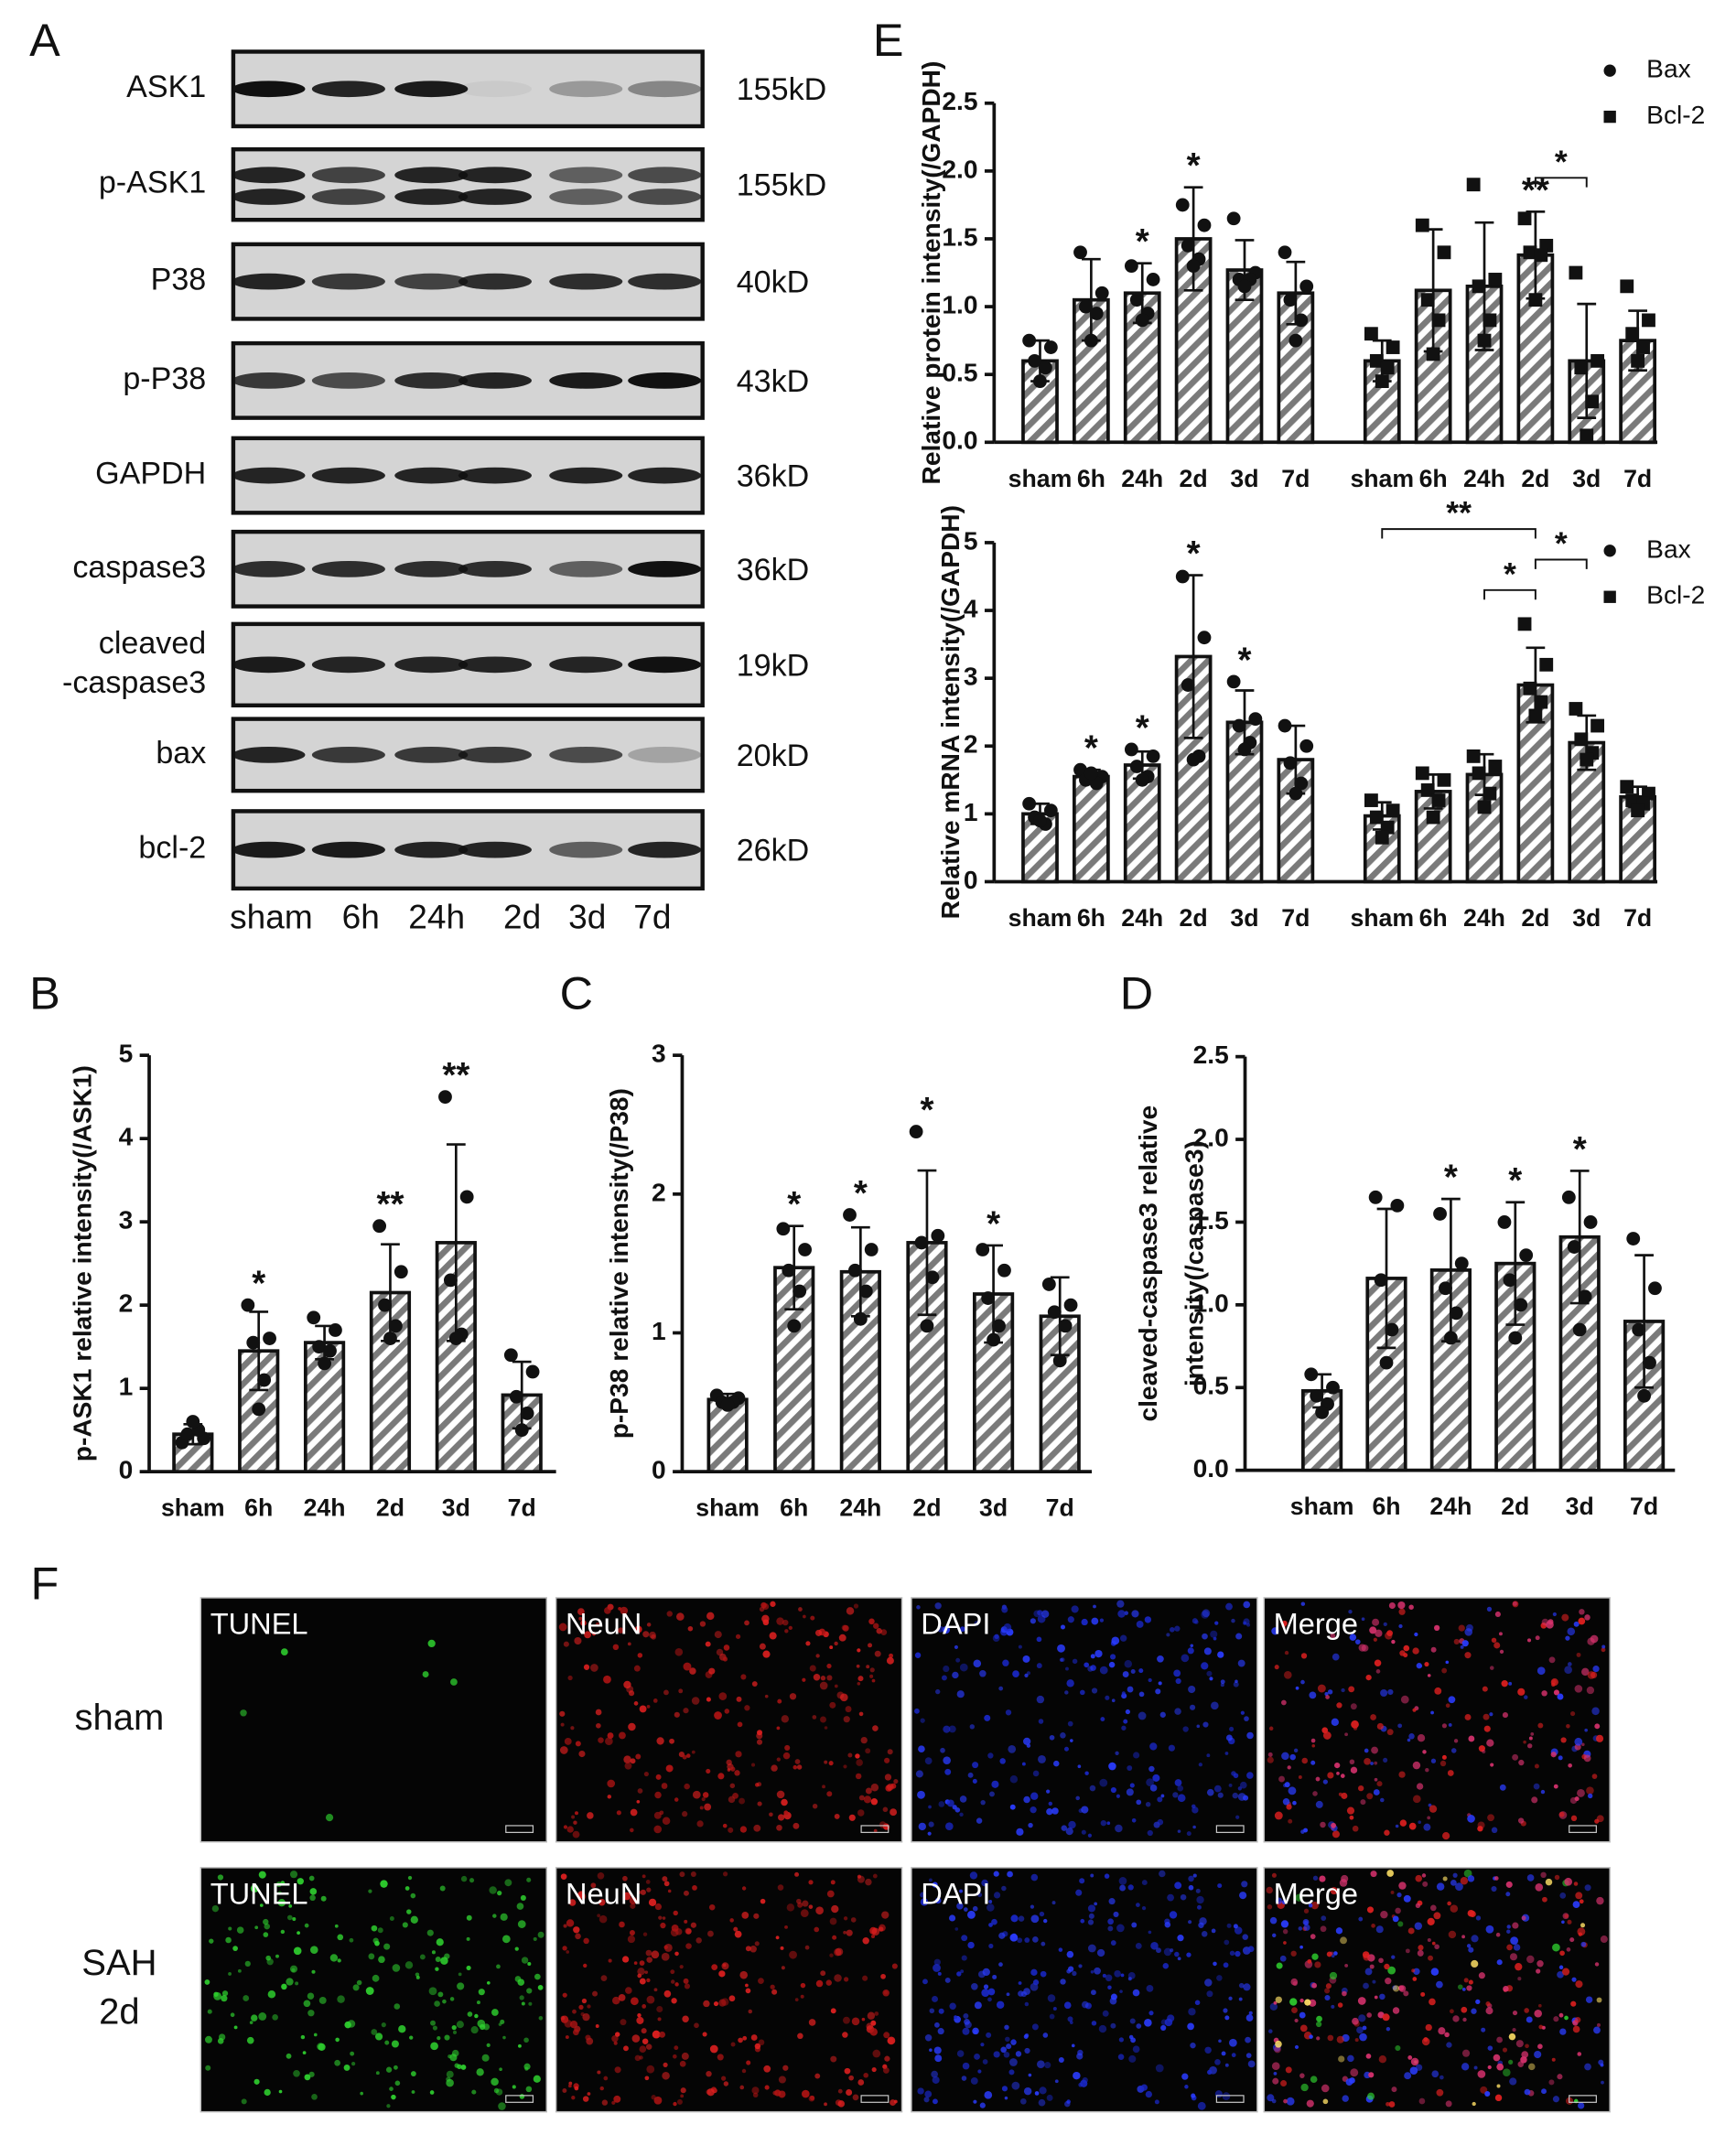 The width and height of the screenshot is (1736, 2135). I want to click on protein-label: bcl-2, so click(172, 848).